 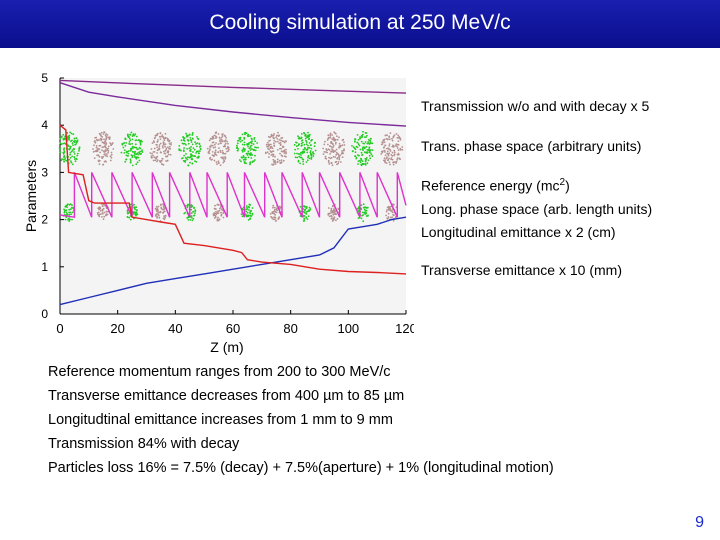 I want to click on legend-longitudinal-emittance: Longitudinal emittance x 2 (cm), so click(x=518, y=232).